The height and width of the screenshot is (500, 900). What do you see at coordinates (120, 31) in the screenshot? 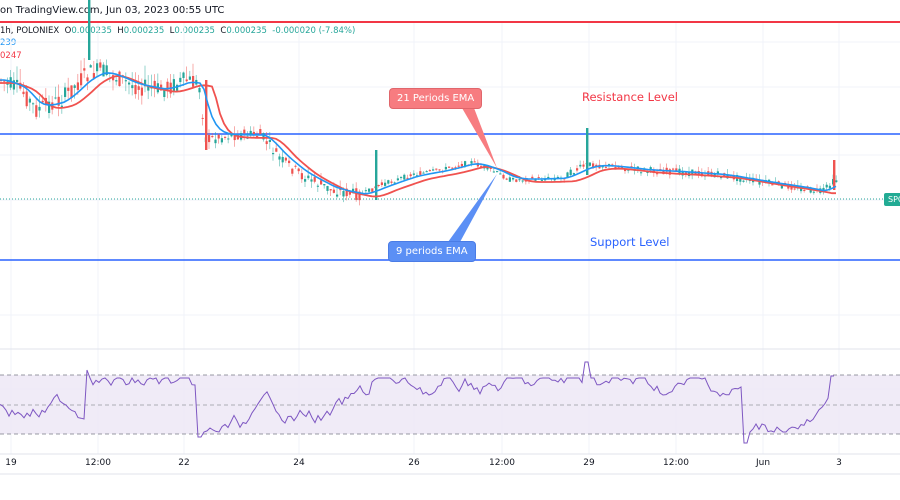
I see `high-label: H` at bounding box center [120, 31].